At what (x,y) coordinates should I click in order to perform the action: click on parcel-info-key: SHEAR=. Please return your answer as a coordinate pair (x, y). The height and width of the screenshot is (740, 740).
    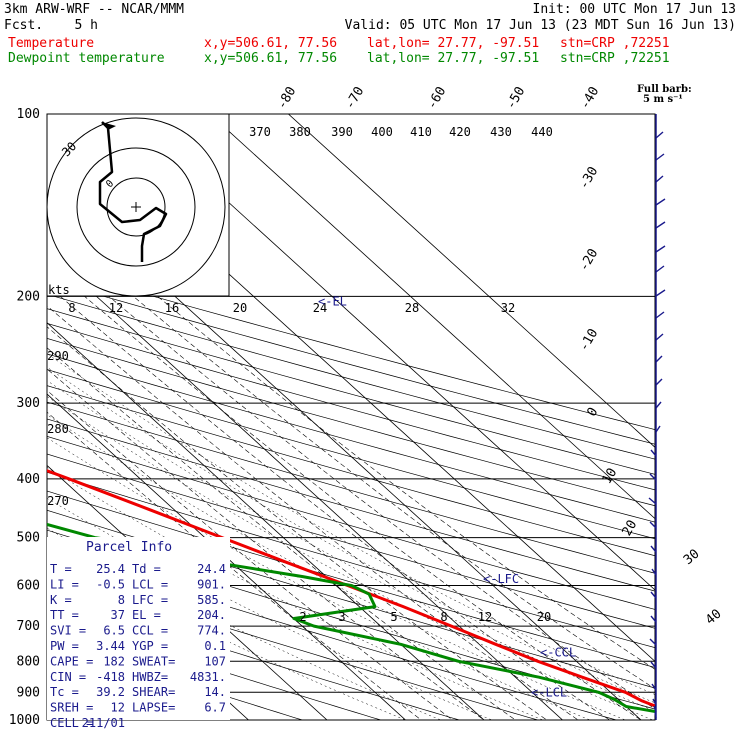
    Looking at the image, I should click on (153, 692).